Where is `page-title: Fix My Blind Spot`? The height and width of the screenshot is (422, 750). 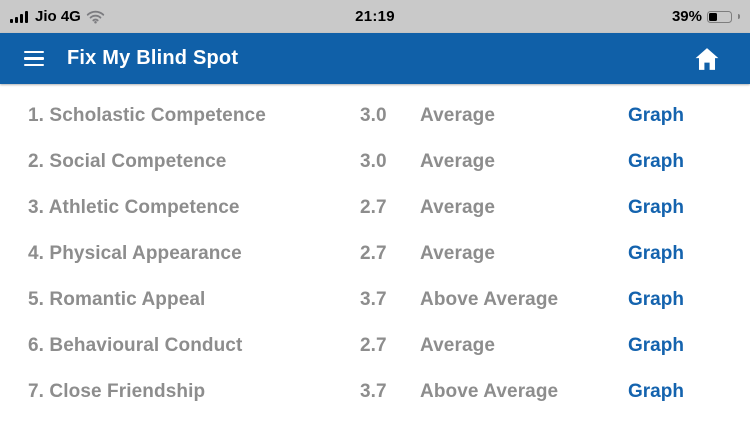 page-title: Fix My Blind Spot is located at coordinates (153, 58).